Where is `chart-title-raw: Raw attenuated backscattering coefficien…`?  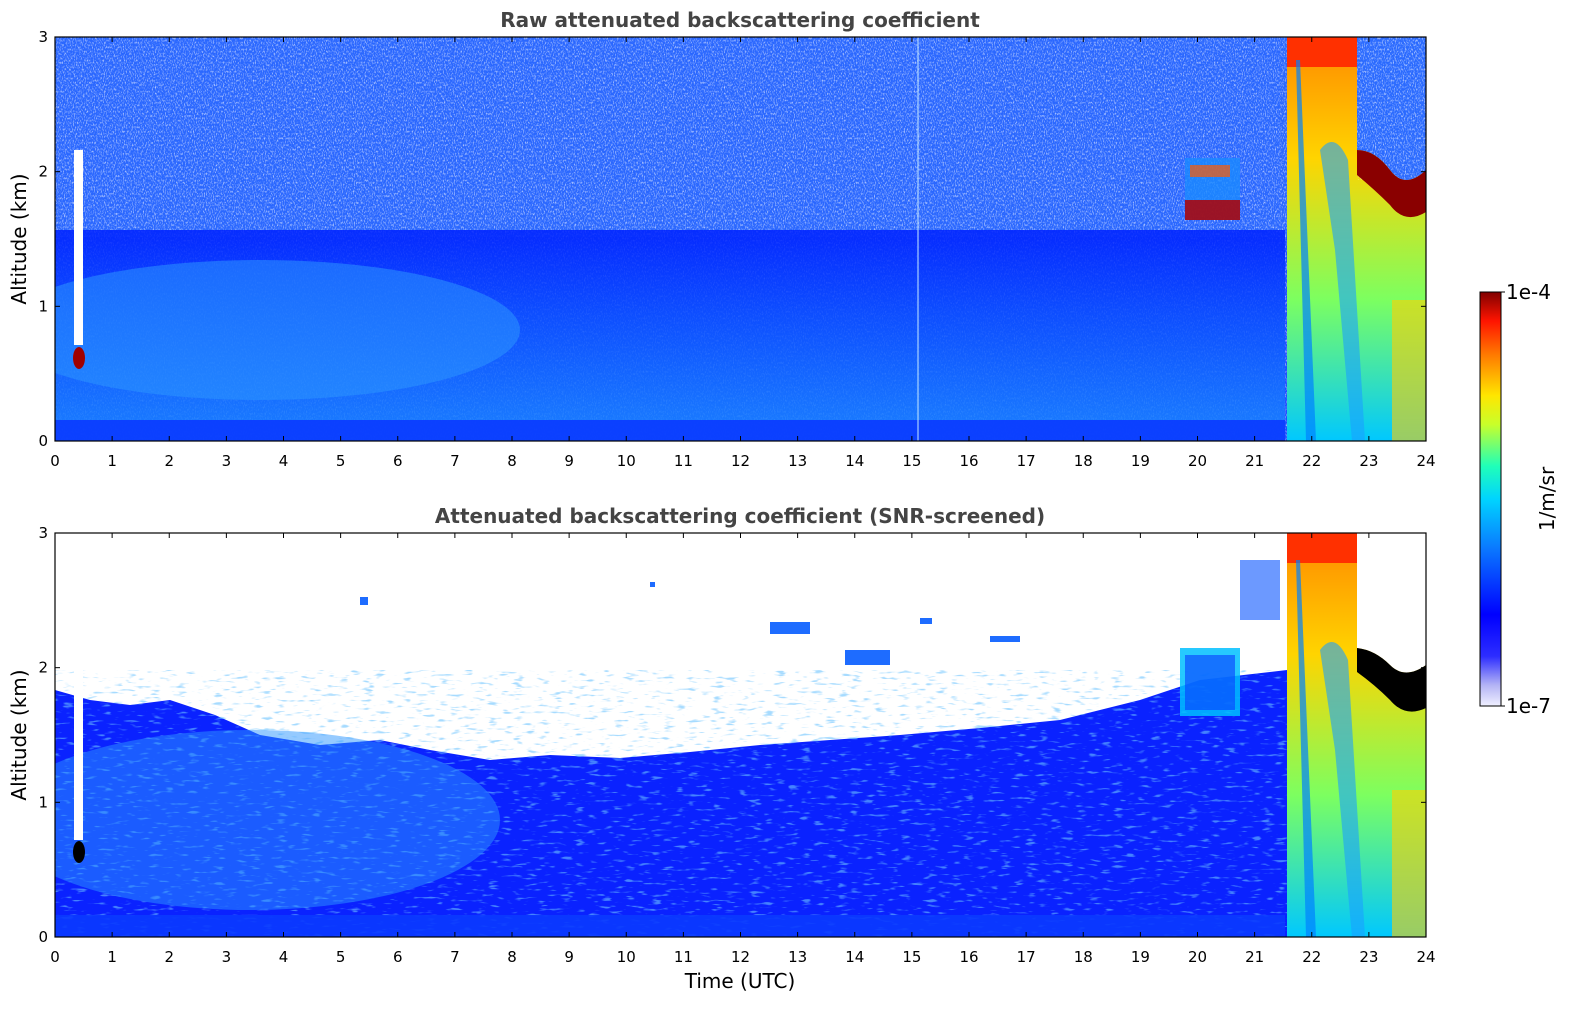
chart-title-raw: Raw attenuated backscattering coefficien… is located at coordinates (740, 20).